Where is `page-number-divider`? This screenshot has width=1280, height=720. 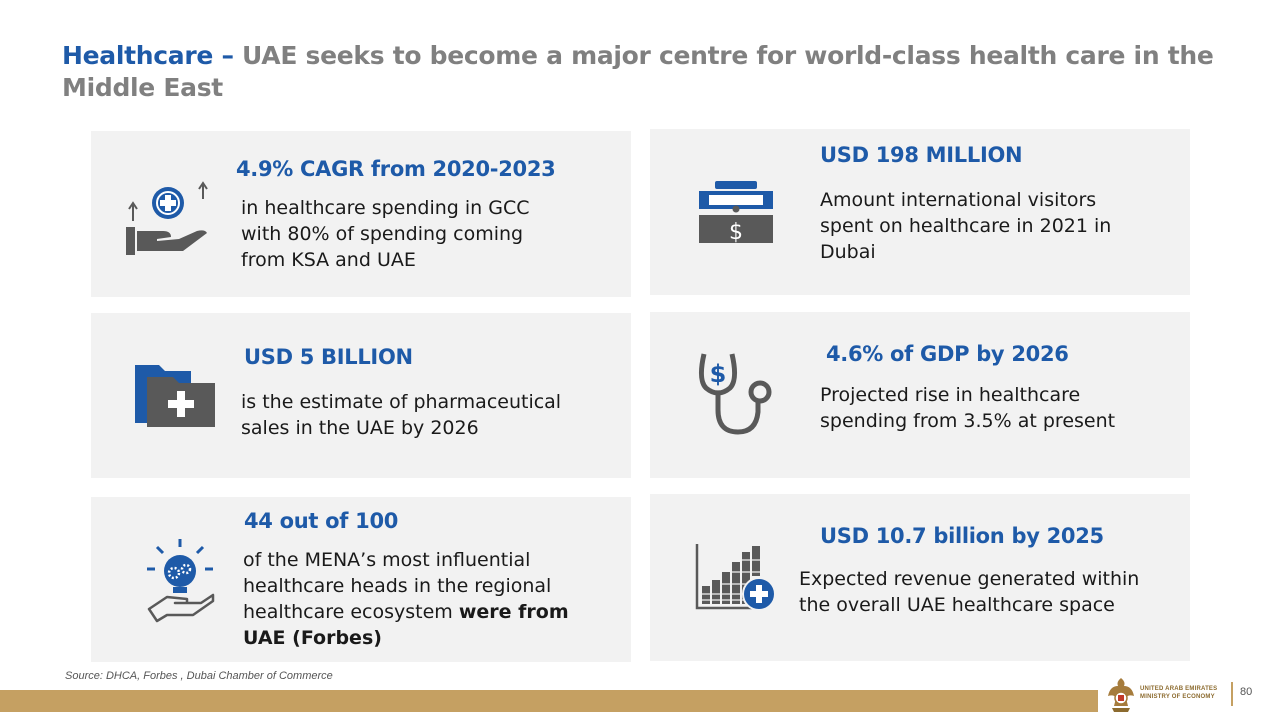
page-number-divider is located at coordinates (1232, 694).